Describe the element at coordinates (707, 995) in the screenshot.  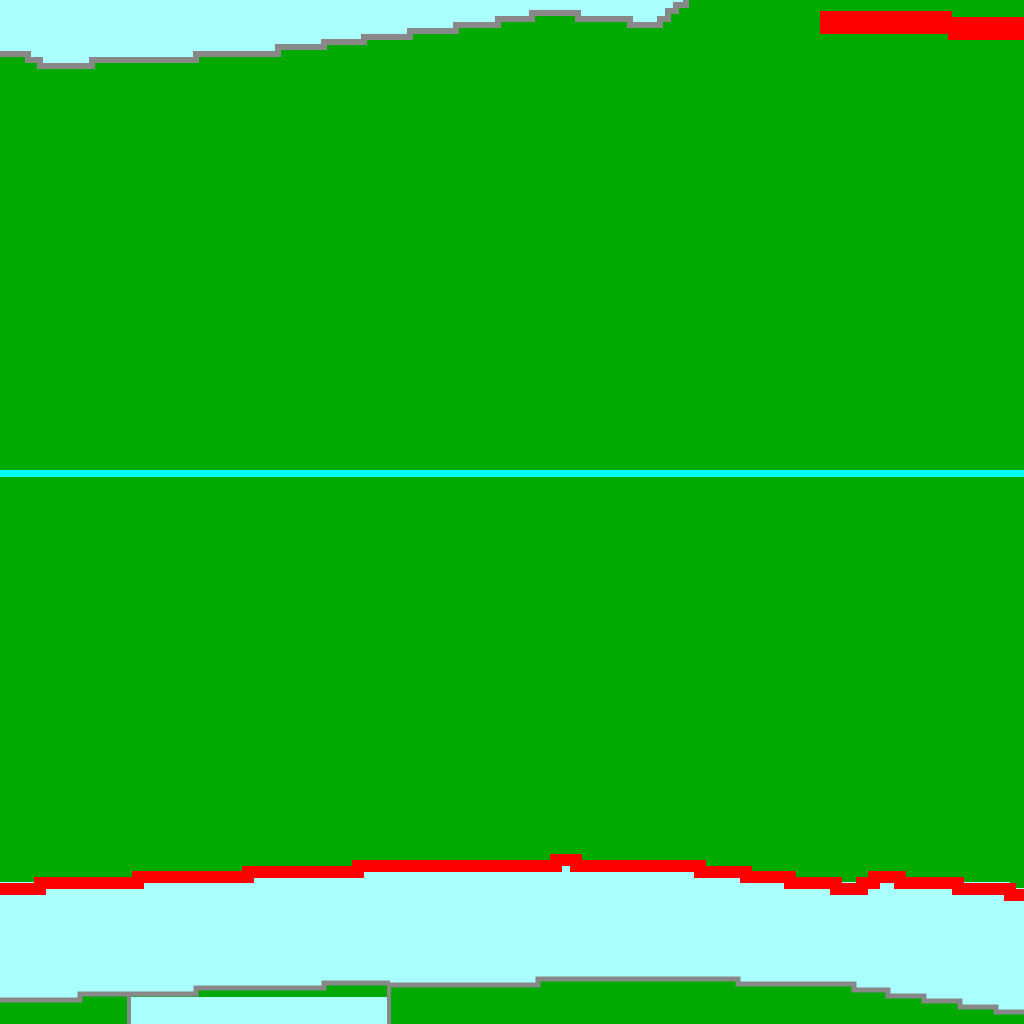
I see `bottom-shoreline-right` at that location.